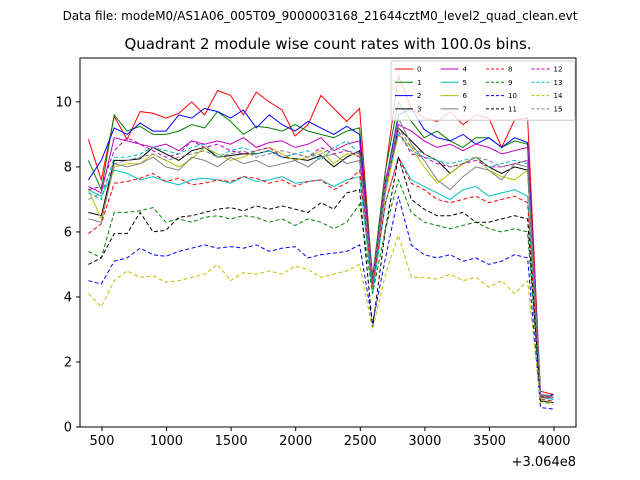 Image resolution: width=640 pixels, height=480 pixels. Describe the element at coordinates (68, 167) in the screenshot. I see `y-tick-label: 8` at that location.